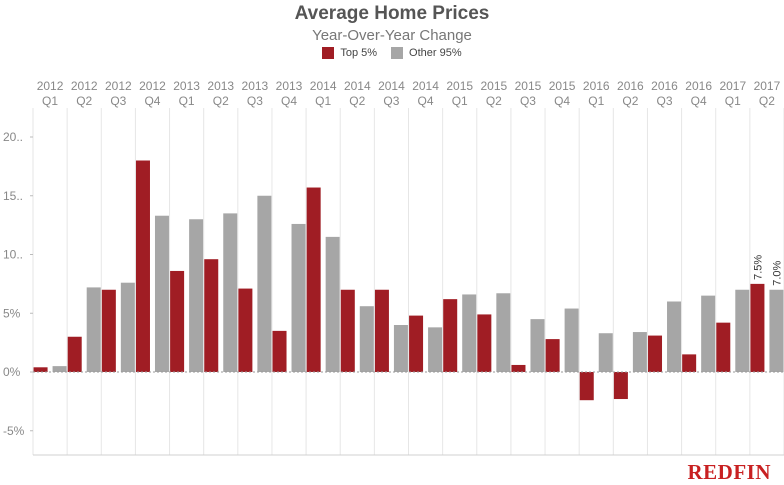 The image size is (784, 485). What do you see at coordinates (13, 196) in the screenshot?
I see `y-tick-label: 15..` at bounding box center [13, 196].